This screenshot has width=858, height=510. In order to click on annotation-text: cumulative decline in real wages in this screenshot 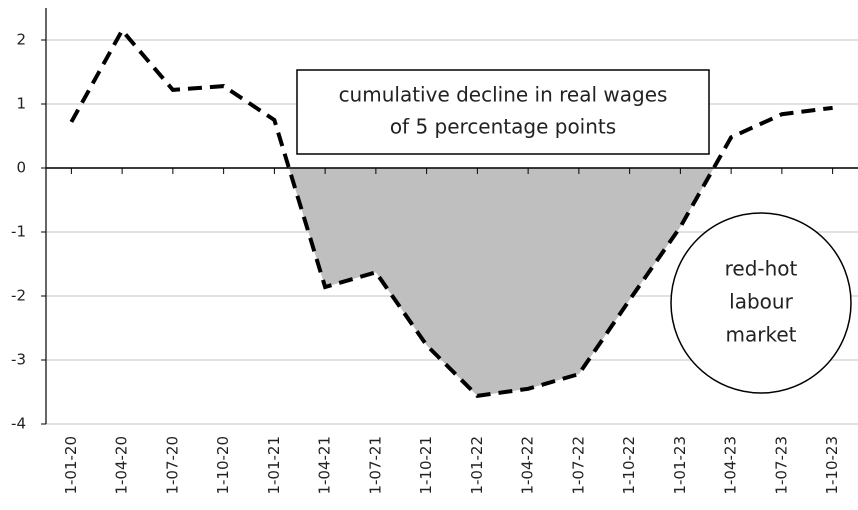, I will do `click(503, 95)`.